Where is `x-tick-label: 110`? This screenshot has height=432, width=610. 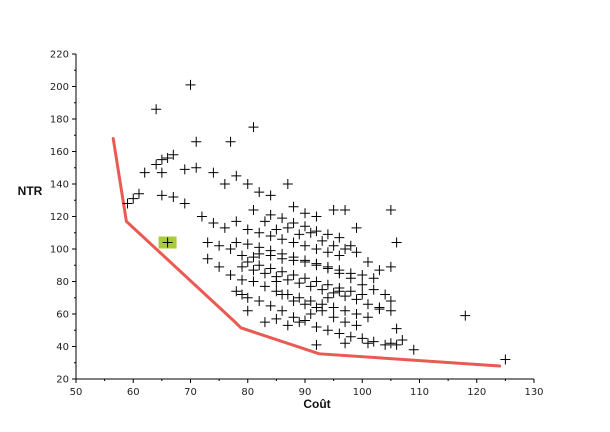 x-tick-label: 110 is located at coordinates (419, 392).